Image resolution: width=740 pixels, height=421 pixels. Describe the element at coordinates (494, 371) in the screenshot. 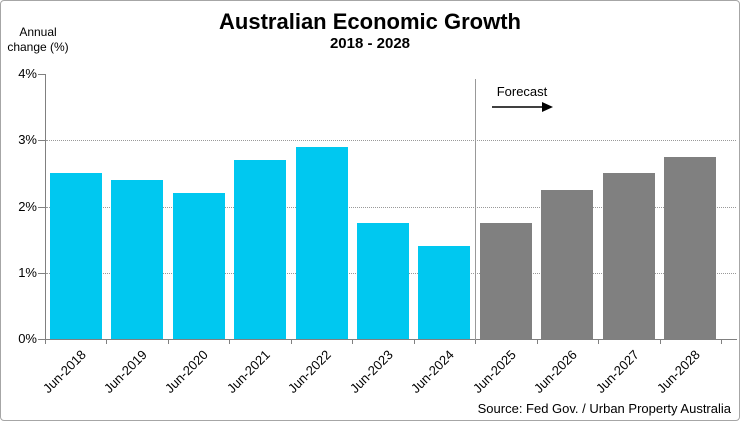

I see `x-tick-label-jun-2025: Jun-2025` at that location.